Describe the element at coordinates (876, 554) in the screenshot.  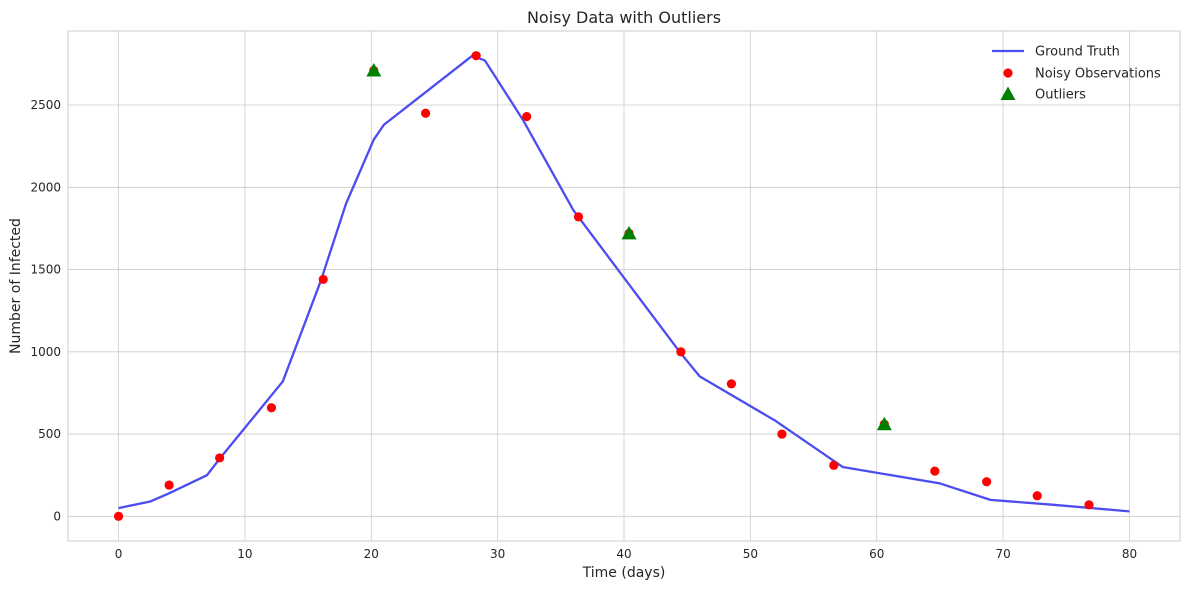
I see `x-tick-label: 60` at that location.